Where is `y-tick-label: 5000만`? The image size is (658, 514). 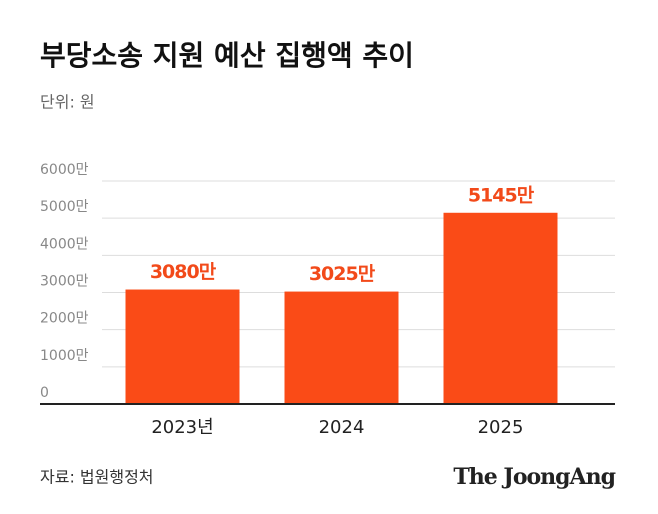 y-tick-label: 5000만 is located at coordinates (64, 207).